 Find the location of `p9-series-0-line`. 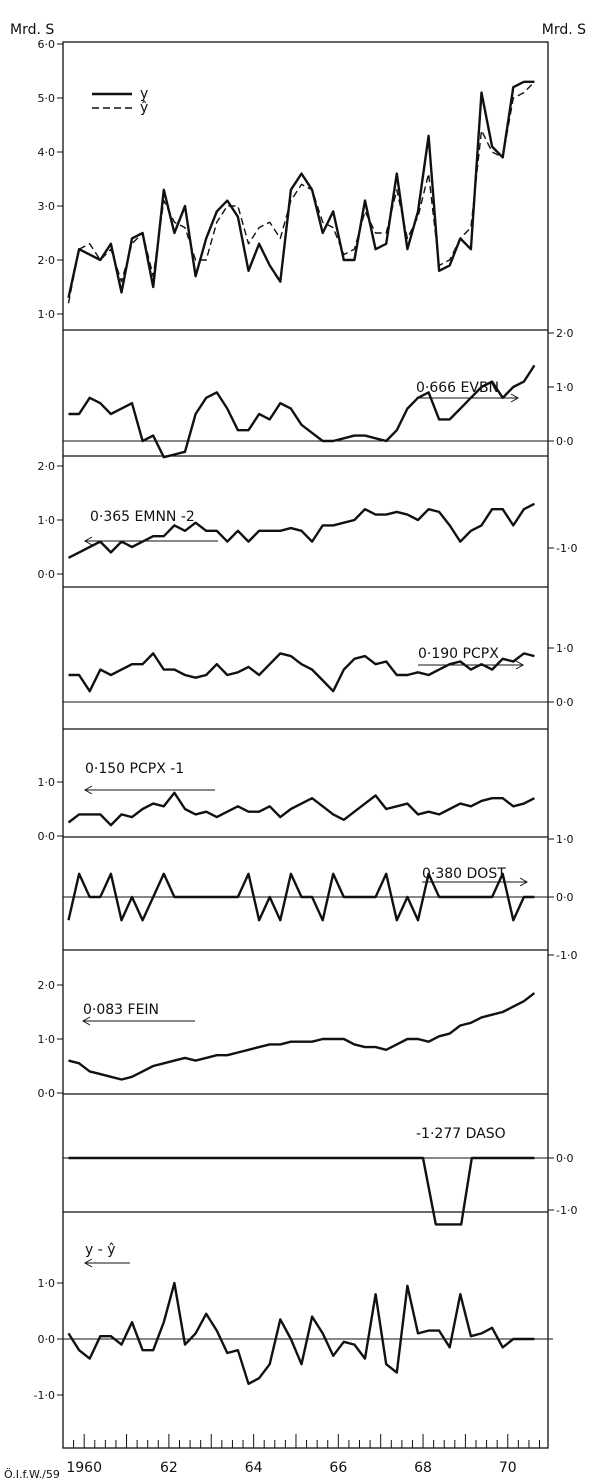

p9-series-0-line is located at coordinates (301, 1333).